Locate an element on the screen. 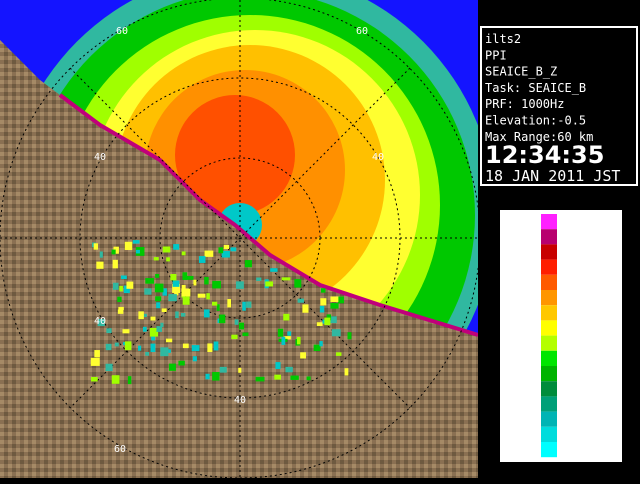 This screenshot has height=484, width=640. legend-high: 29 is located at coordinates (568, 297).